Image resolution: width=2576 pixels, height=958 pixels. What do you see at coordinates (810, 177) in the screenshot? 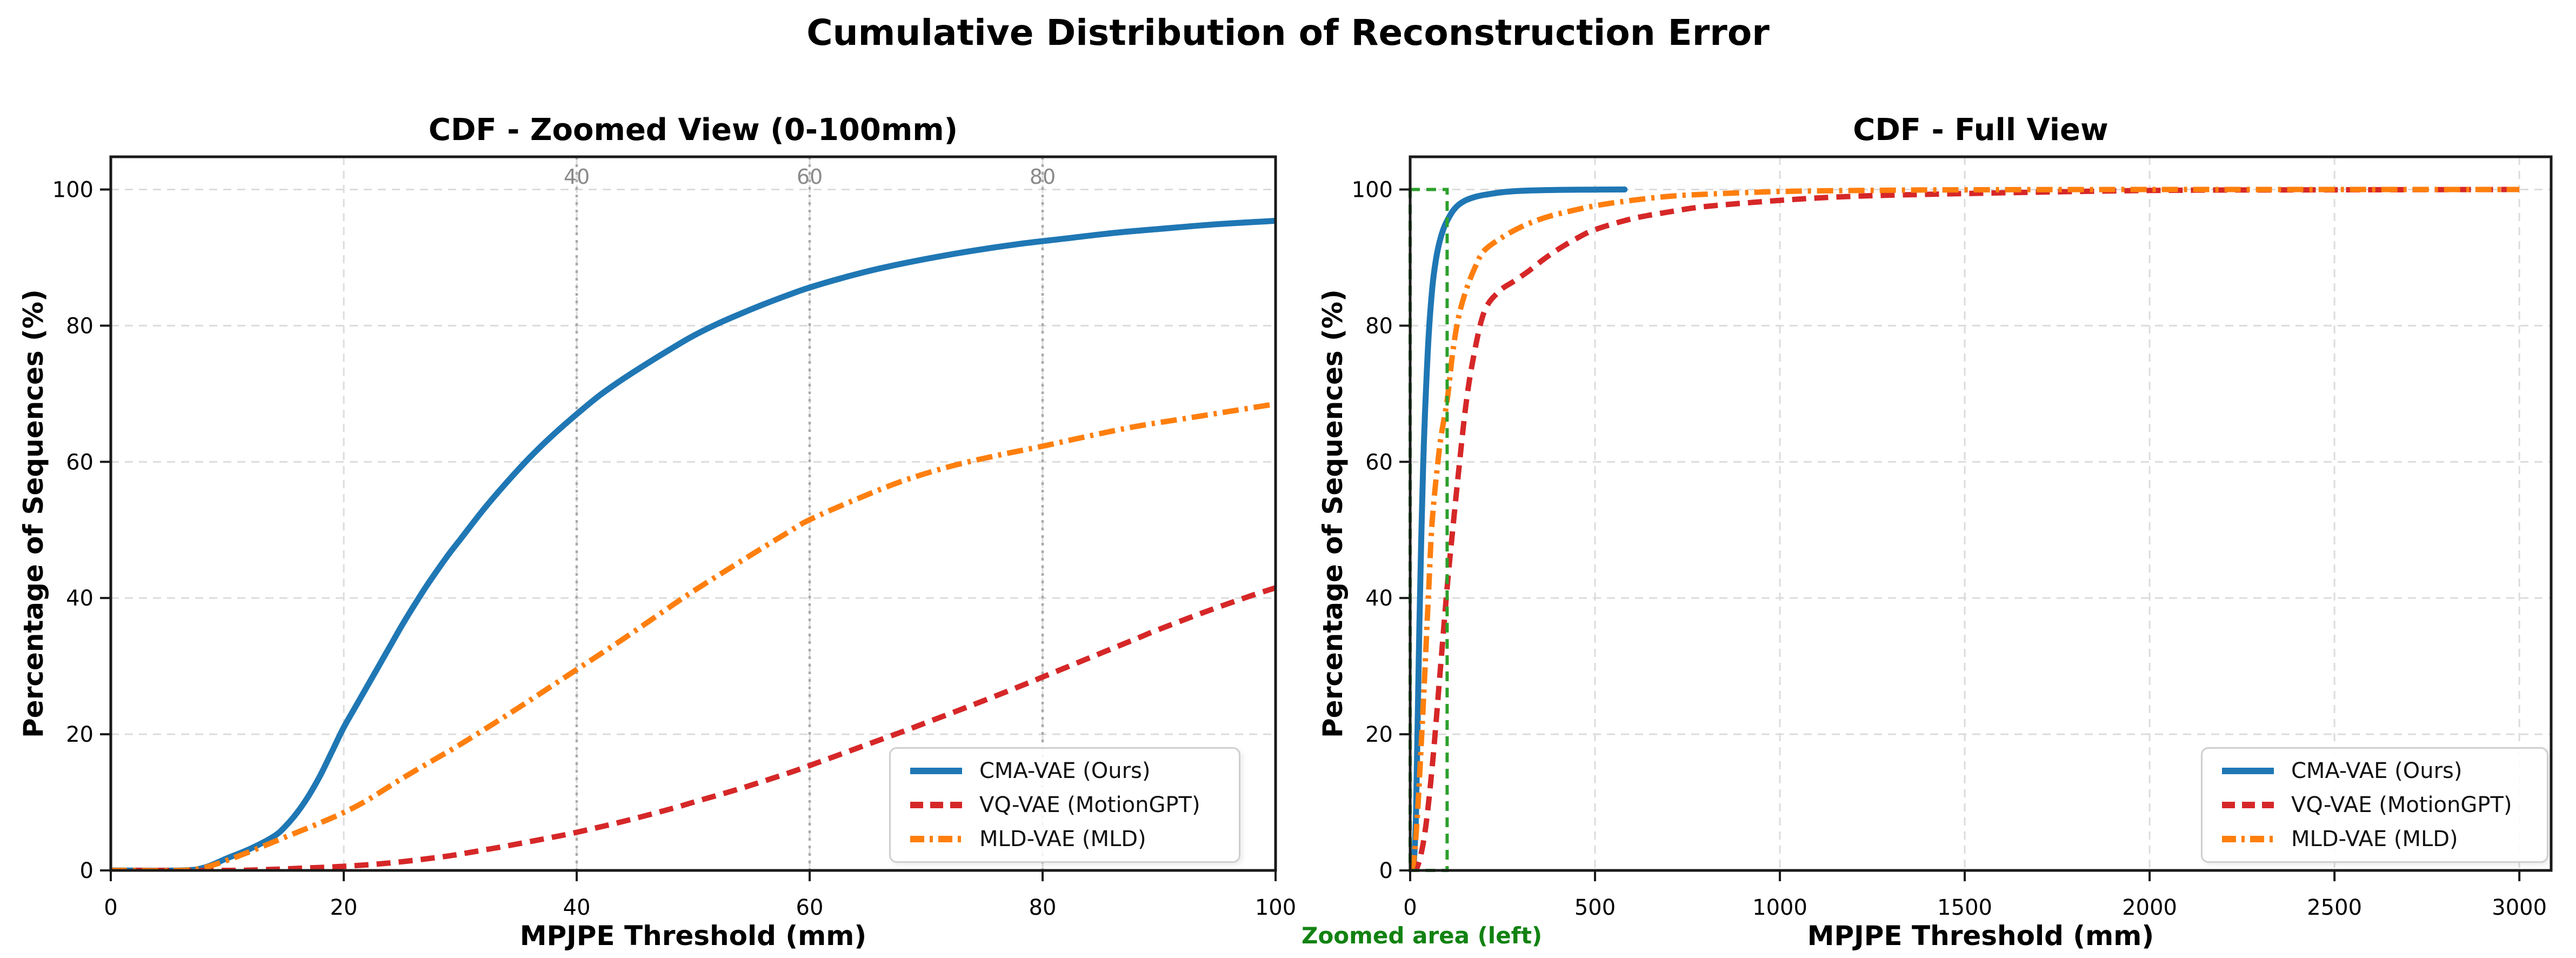
I see `top-axis-tick-label: 60` at bounding box center [810, 177].